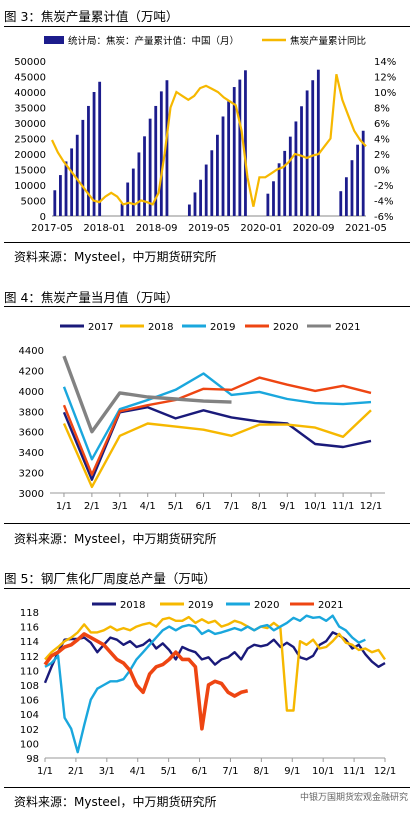 This screenshot has width=414, height=813. Describe the element at coordinates (385, 62) in the screenshot. I see `y-right-tick-label: 14%` at that location.